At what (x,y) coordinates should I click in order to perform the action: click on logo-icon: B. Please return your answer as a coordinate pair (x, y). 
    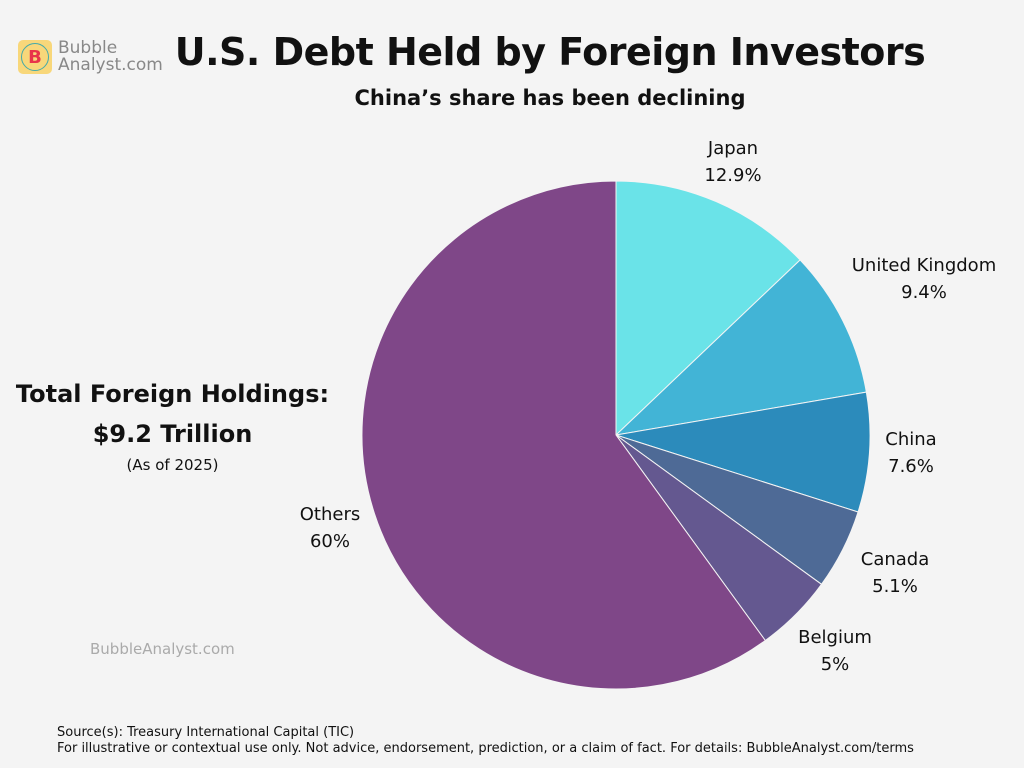
    Looking at the image, I should click on (35, 57).